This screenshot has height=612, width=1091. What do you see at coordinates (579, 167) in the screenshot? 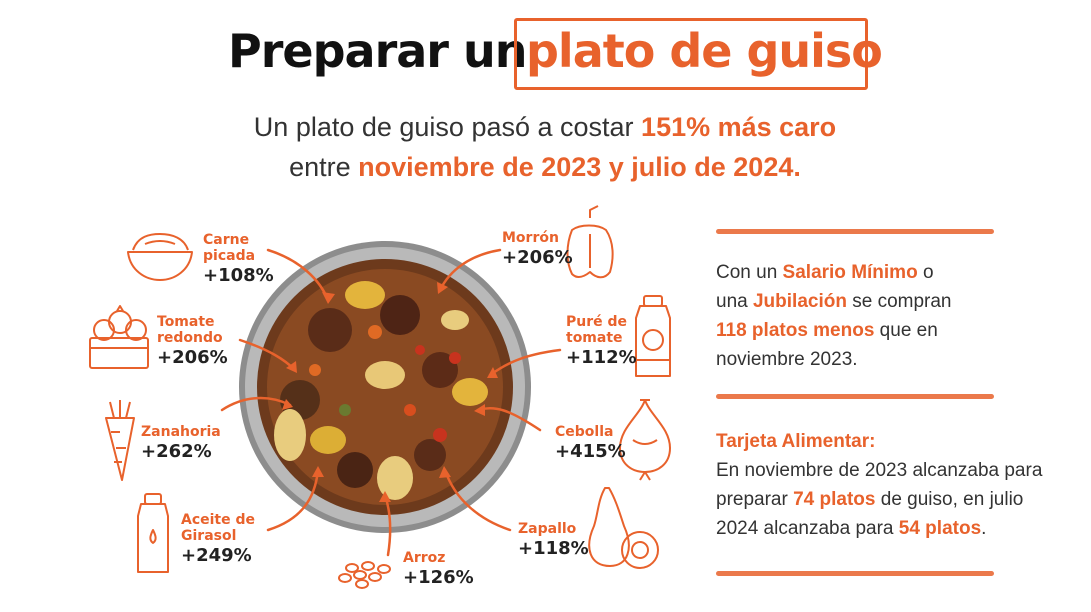
I see `subtitle-highlight: noviembre de 2023 y julio de 2024.` at bounding box center [579, 167].